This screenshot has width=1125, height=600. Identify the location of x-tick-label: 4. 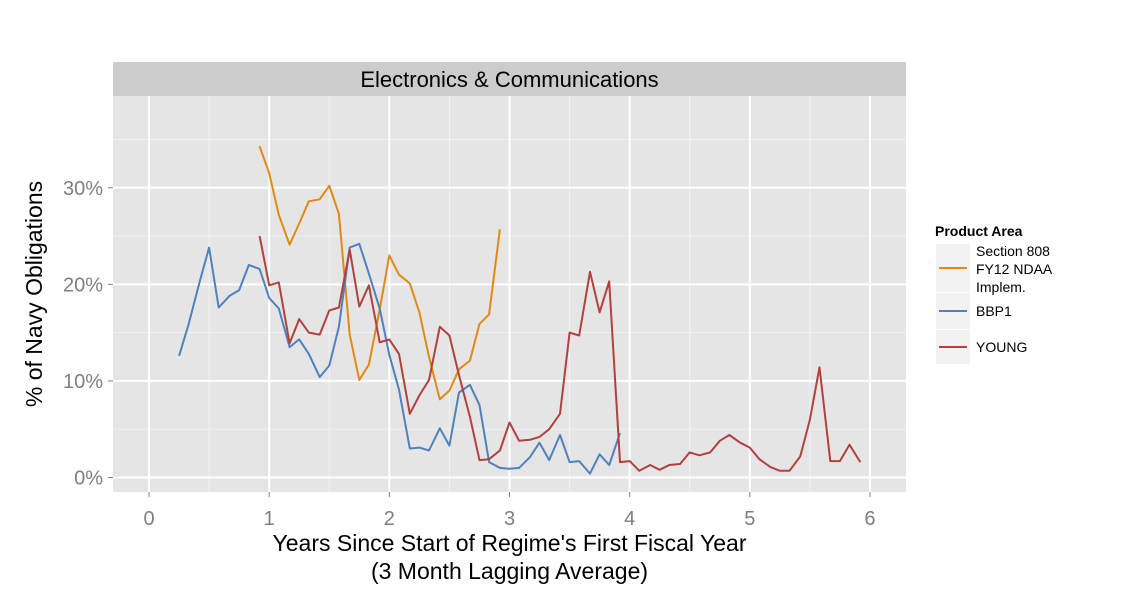
(629, 519).